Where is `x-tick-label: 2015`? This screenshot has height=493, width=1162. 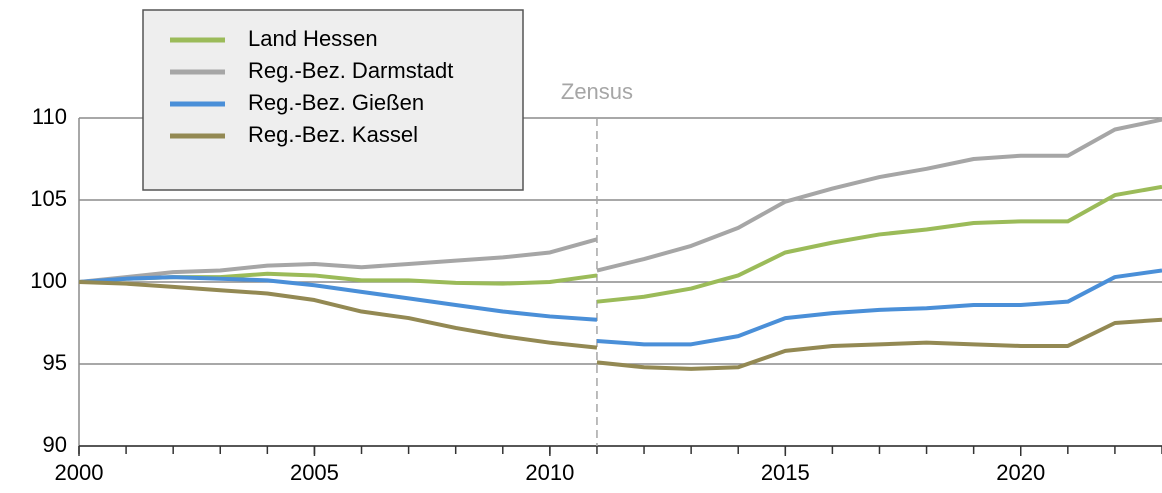 x-tick-label: 2015 is located at coordinates (785, 472).